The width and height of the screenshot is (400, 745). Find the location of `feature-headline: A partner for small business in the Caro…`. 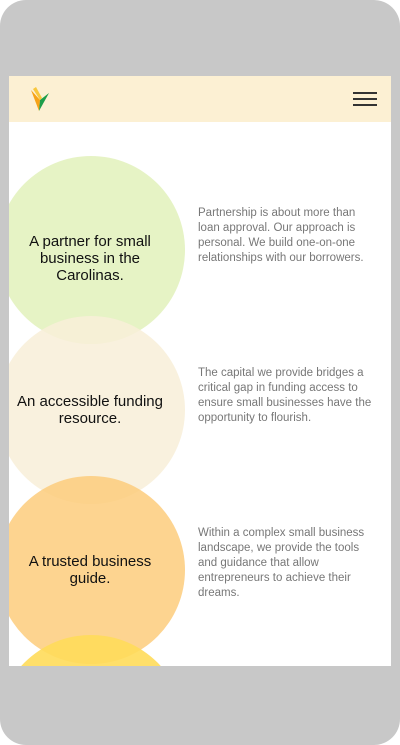

feature-headline: A partner for small business in the Caro… is located at coordinates (90, 258).